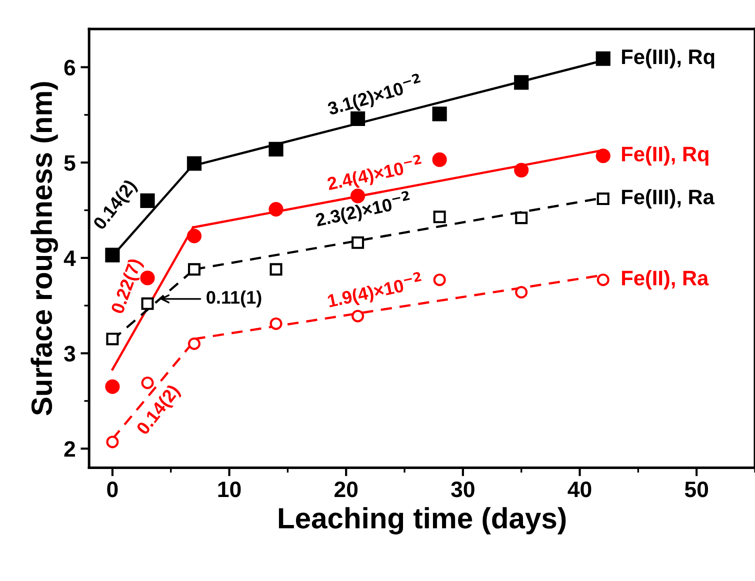 This screenshot has width=755, height=581. What do you see at coordinates (229, 489) in the screenshot?
I see `x-tick-label: 10` at bounding box center [229, 489].